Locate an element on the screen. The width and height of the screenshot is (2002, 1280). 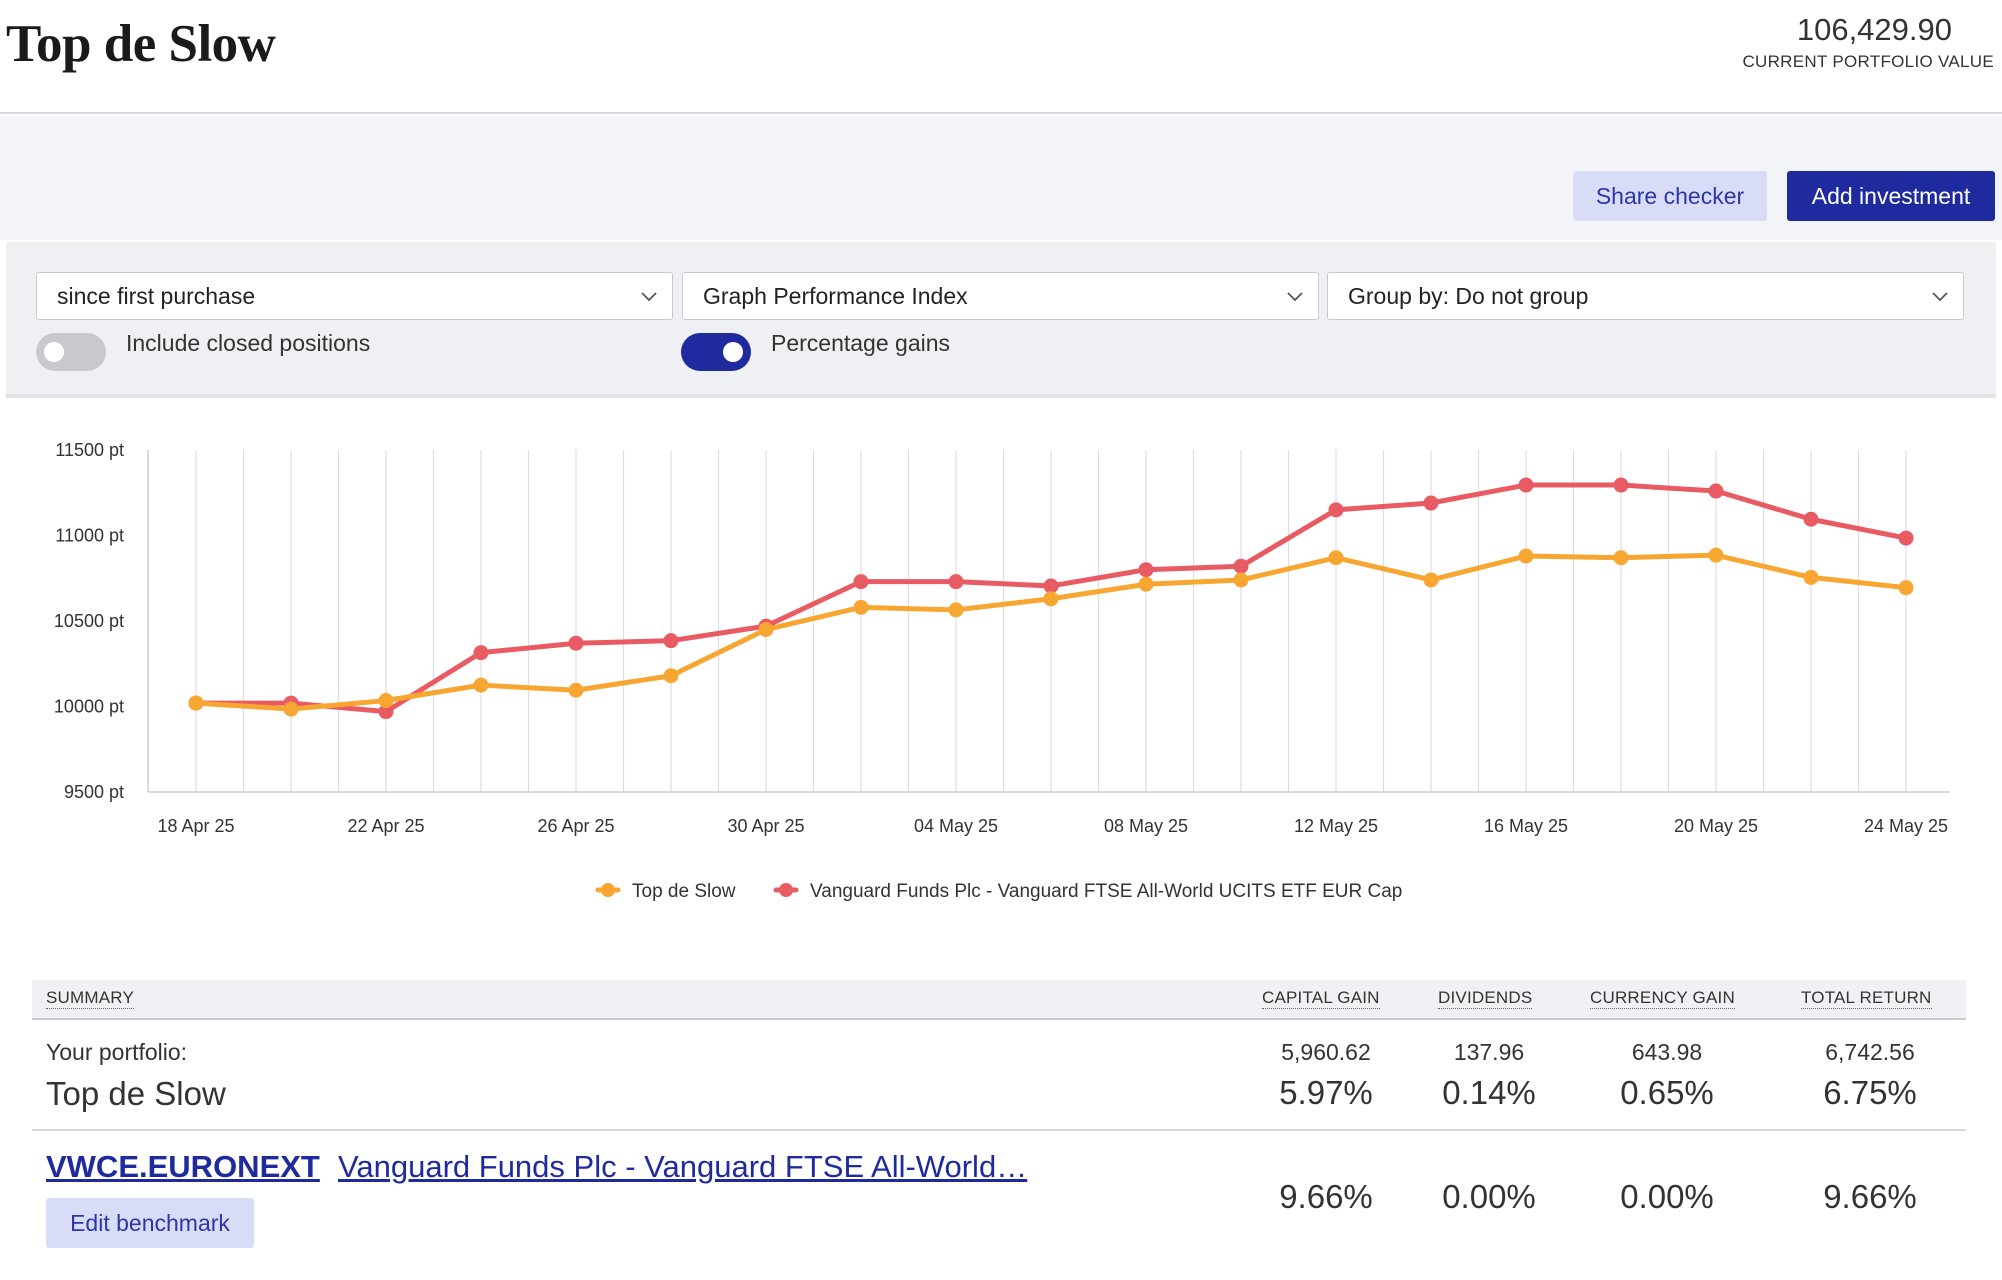
period-select: since first purchase is located at coordinates (354, 296).